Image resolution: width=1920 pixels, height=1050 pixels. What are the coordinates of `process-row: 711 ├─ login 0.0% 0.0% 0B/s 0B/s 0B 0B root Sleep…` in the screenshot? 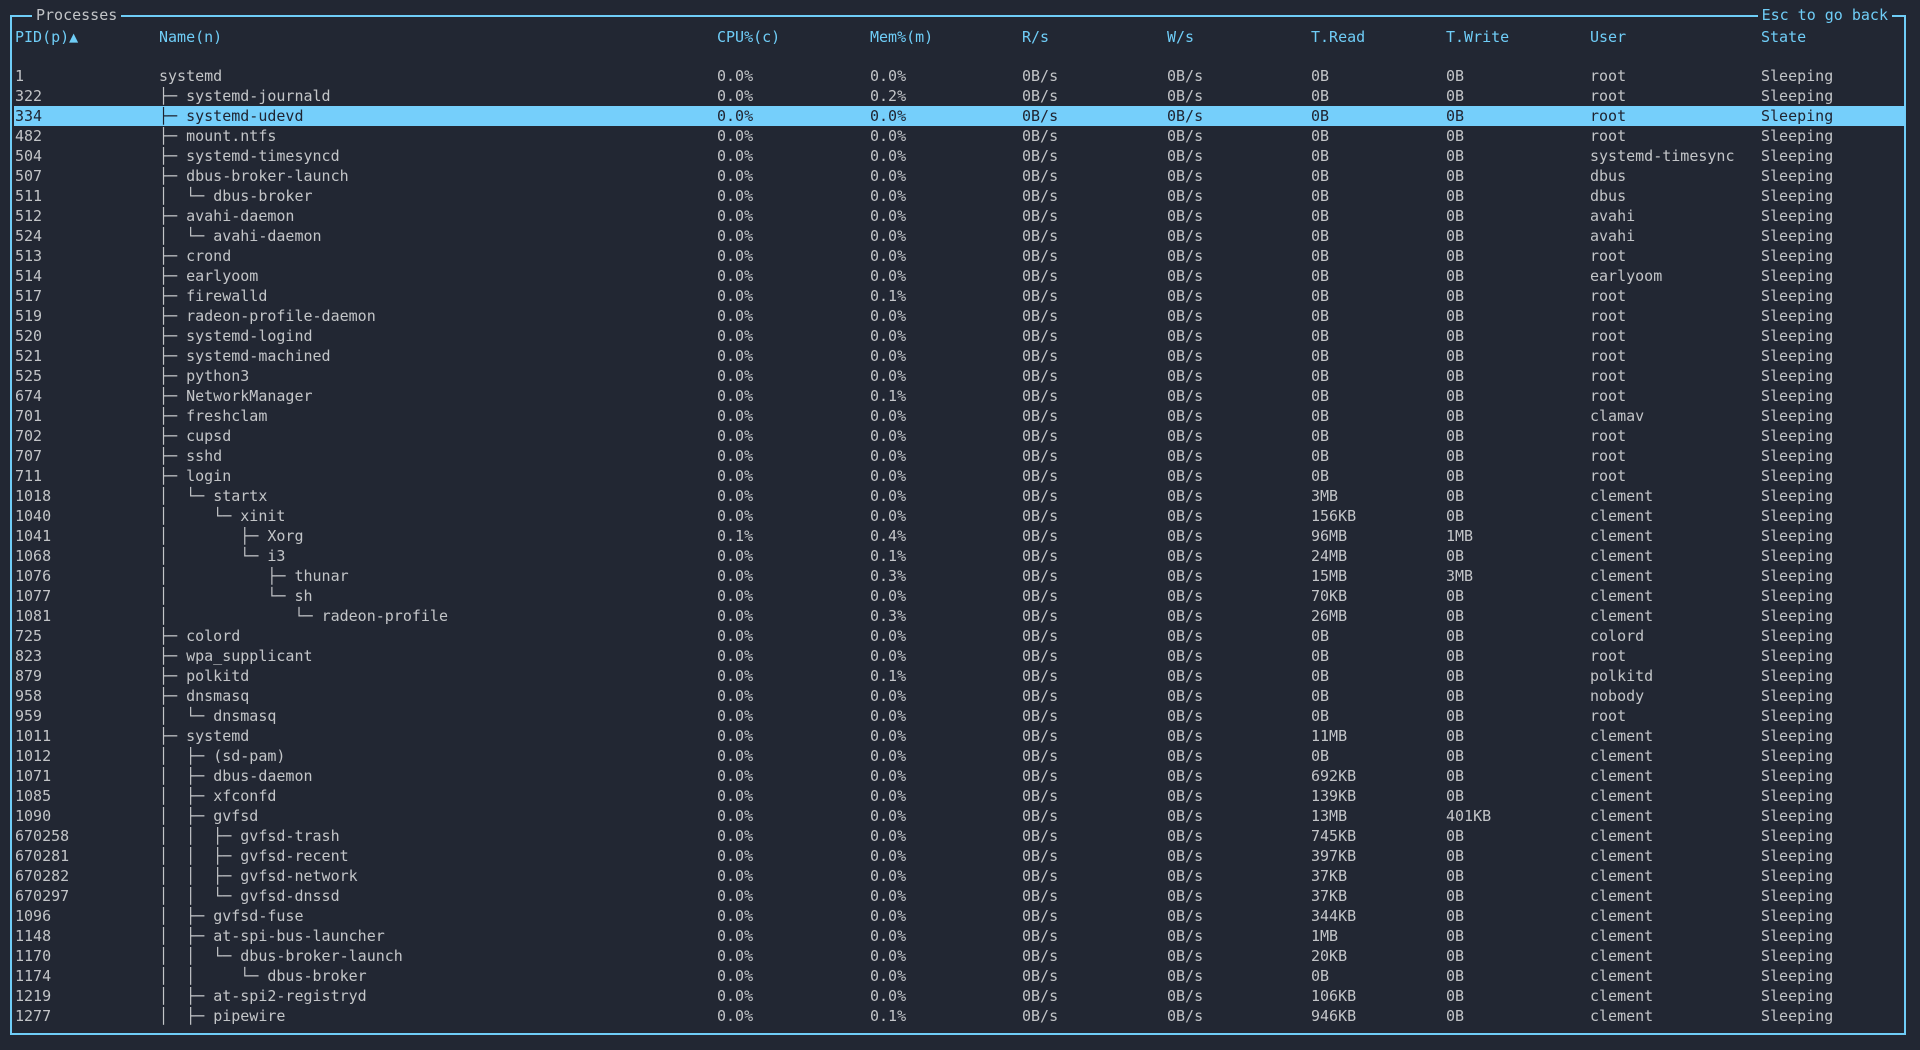 It's located at (959, 476).